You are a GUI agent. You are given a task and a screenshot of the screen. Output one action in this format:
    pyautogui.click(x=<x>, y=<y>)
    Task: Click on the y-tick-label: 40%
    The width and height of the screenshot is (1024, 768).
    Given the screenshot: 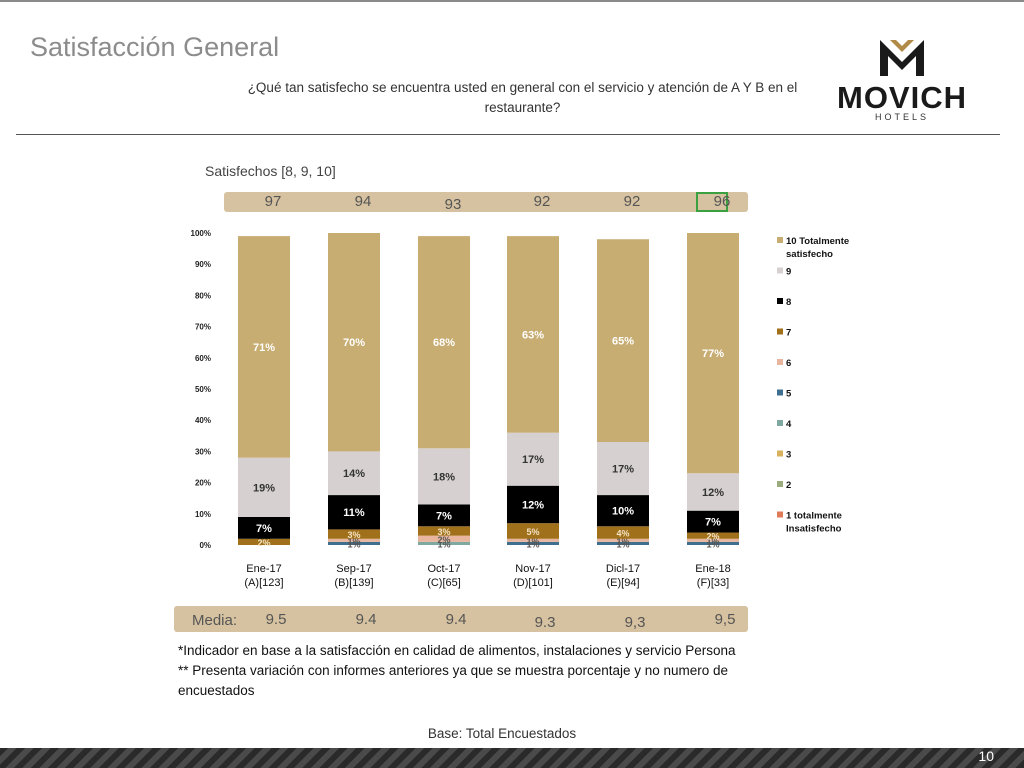 What is the action you would take?
    pyautogui.click(x=203, y=420)
    